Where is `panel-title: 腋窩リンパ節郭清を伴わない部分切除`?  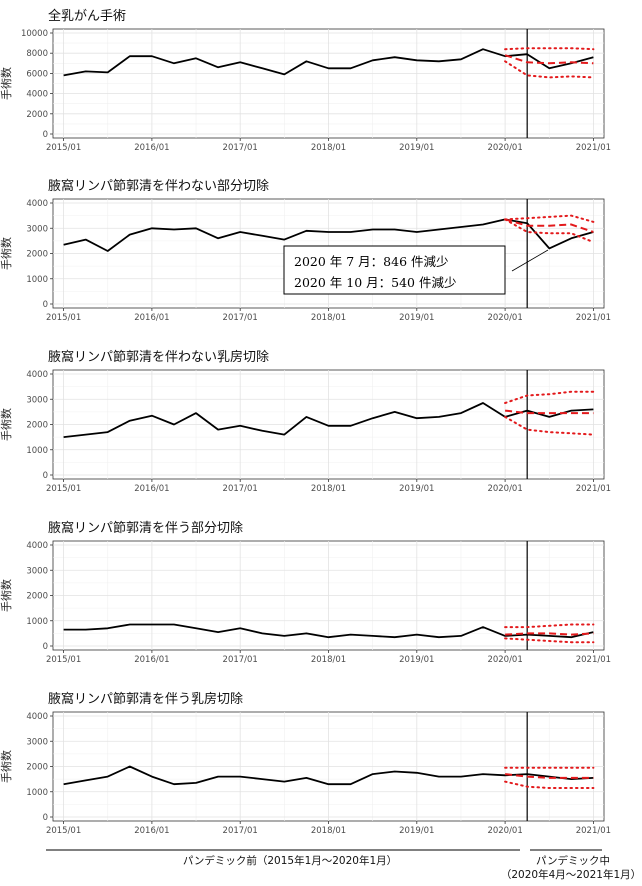 panel-title: 腋窩リンパ節郭清を伴わない部分切除 is located at coordinates (158, 186).